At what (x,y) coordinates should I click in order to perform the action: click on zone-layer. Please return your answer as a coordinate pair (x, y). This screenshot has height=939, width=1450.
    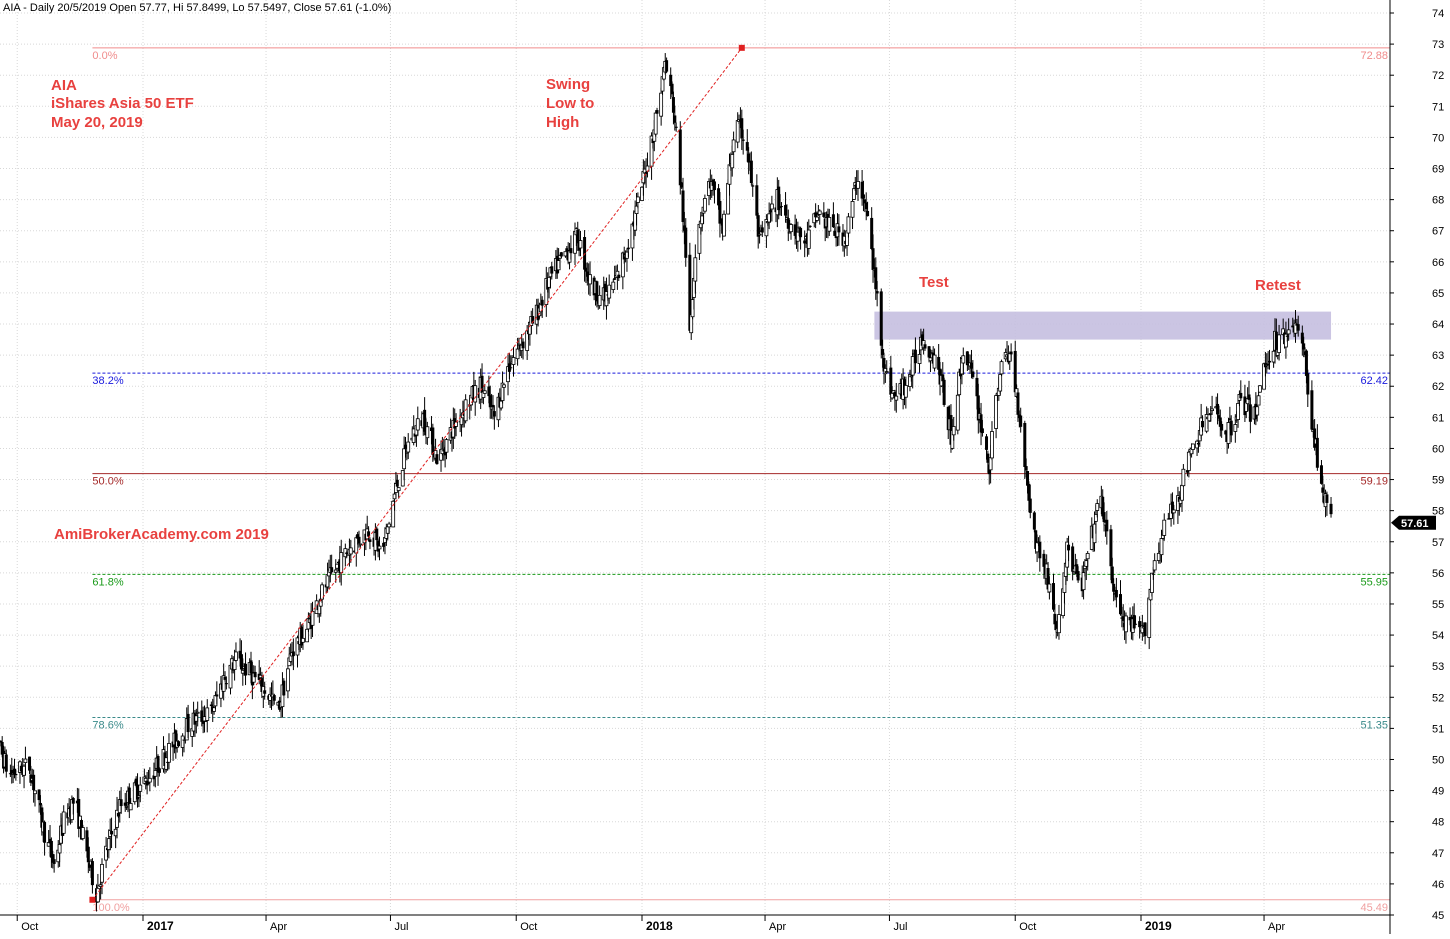
    Looking at the image, I should click on (1103, 325).